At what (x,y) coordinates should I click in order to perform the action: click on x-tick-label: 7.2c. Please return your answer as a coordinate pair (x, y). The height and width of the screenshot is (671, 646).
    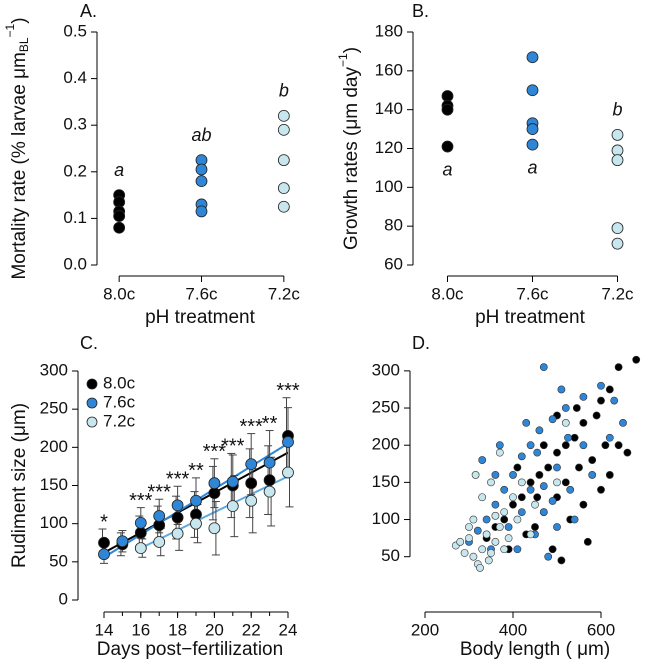
    Looking at the image, I should click on (617, 293).